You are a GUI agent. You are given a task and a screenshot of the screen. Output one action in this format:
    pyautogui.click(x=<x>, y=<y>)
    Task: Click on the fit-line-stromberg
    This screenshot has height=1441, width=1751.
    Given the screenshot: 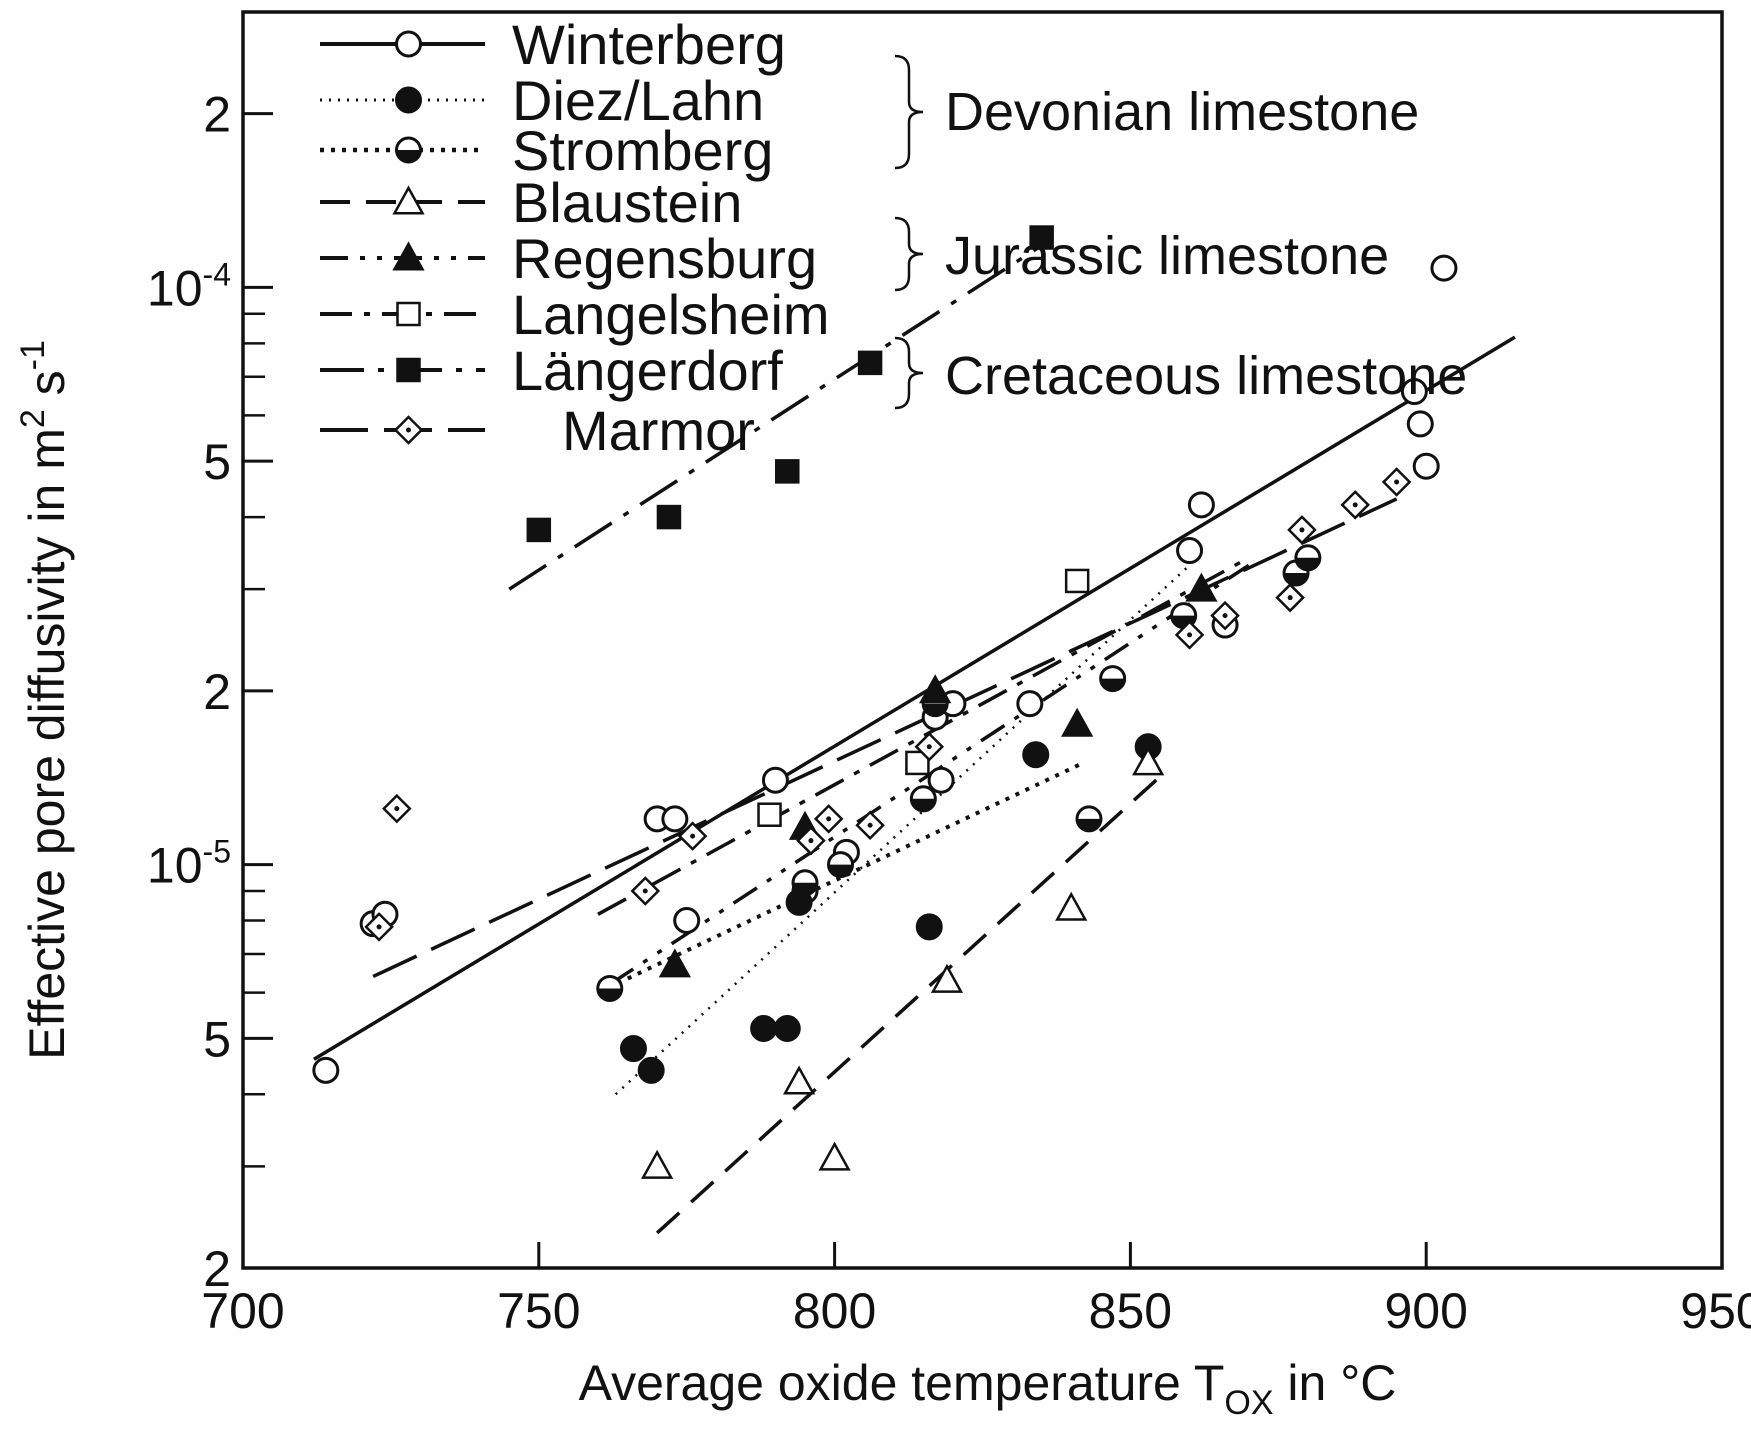 What is the action you would take?
    pyautogui.click(x=840, y=878)
    